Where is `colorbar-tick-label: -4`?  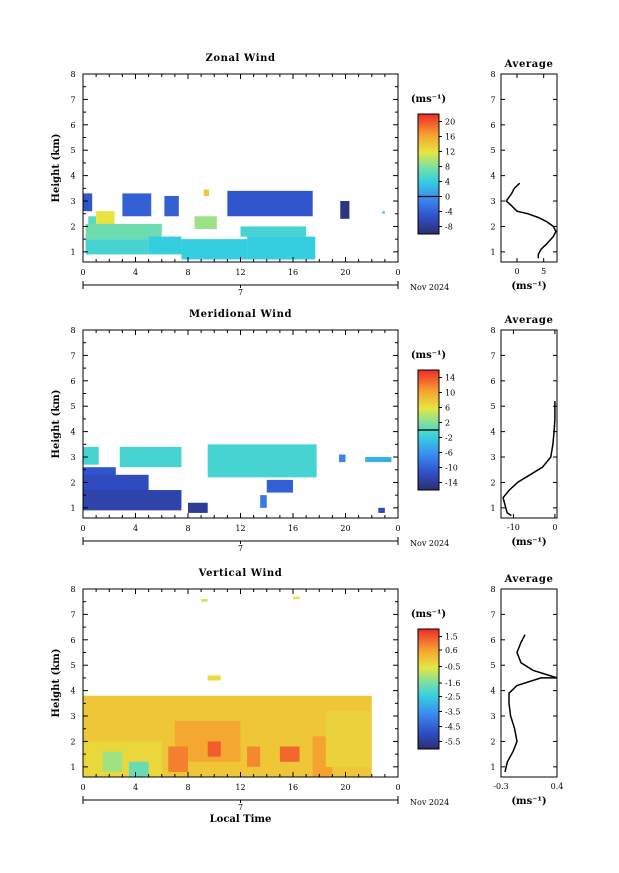
colorbar-tick-label: -4 is located at coordinates (449, 212).